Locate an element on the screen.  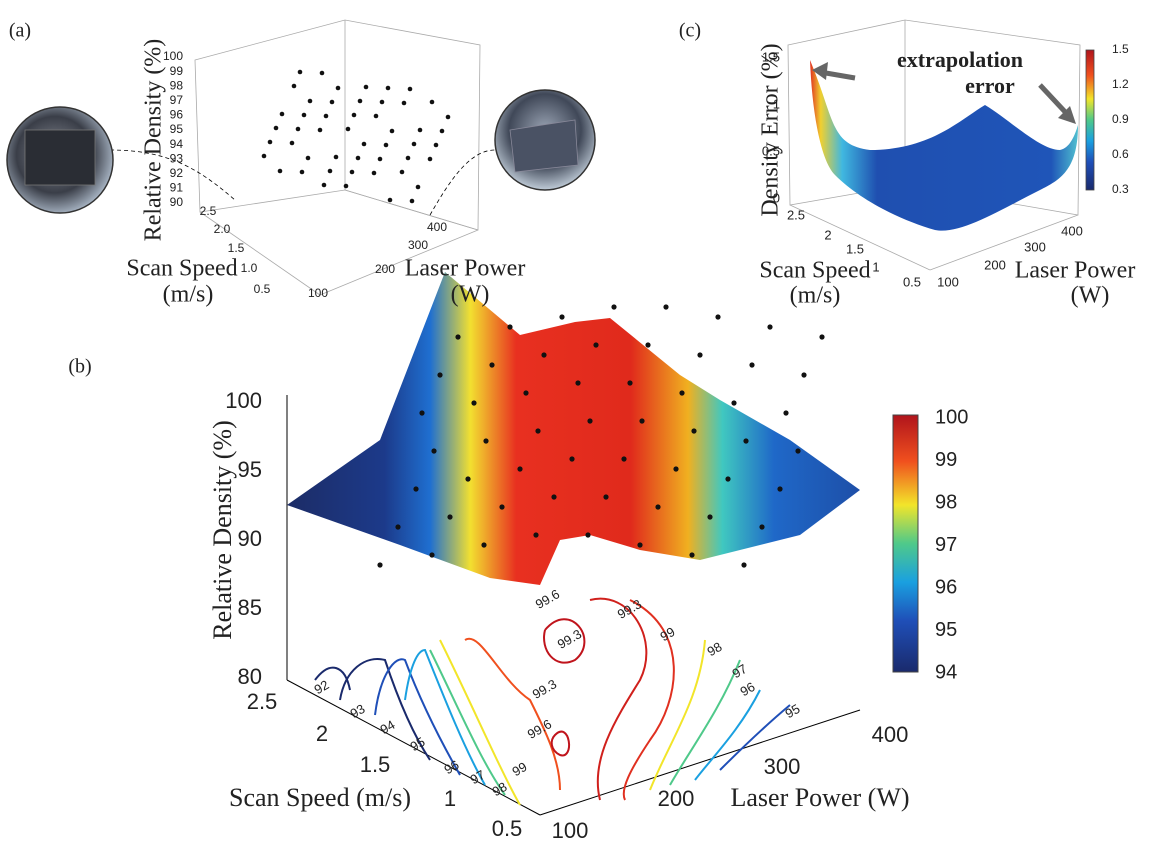
colorbar-tick-label: 94 is located at coordinates (946, 672).